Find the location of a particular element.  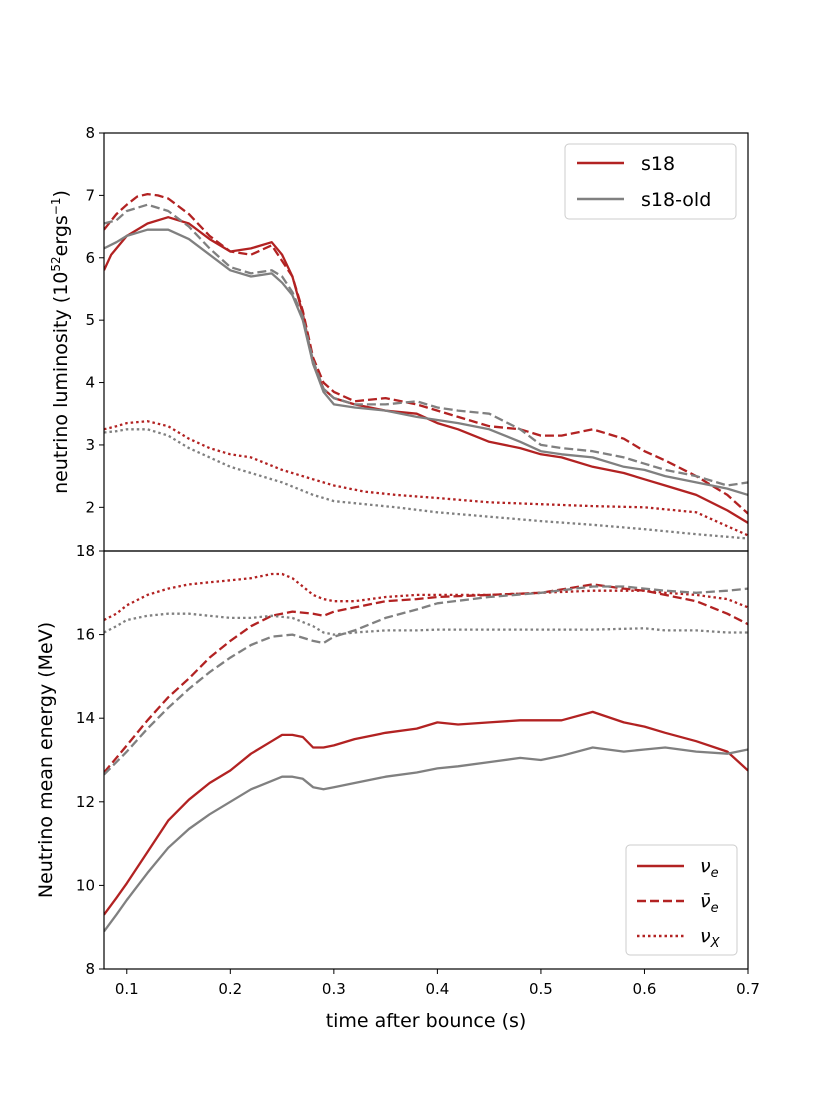

y-label-exp-neg1: −1 is located at coordinates (56, 207).